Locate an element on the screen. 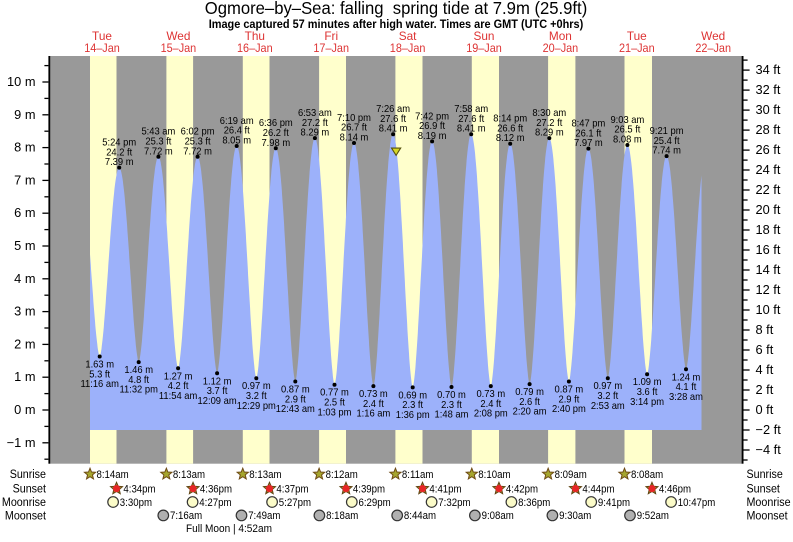  svg-text: 27.6 ft is located at coordinates (393, 119).